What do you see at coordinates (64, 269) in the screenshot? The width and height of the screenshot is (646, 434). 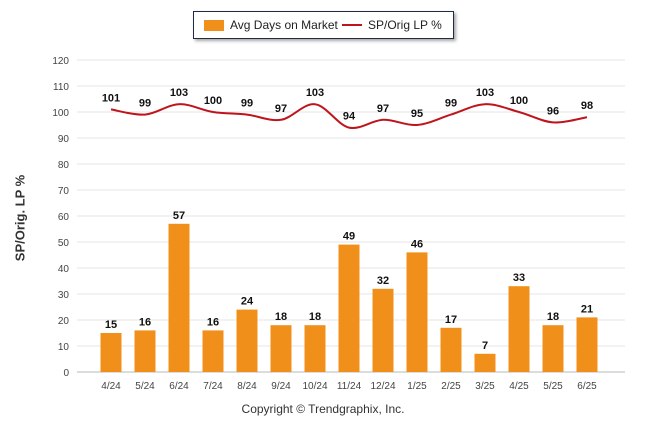 I see `y-tick-label: 40` at bounding box center [64, 269].